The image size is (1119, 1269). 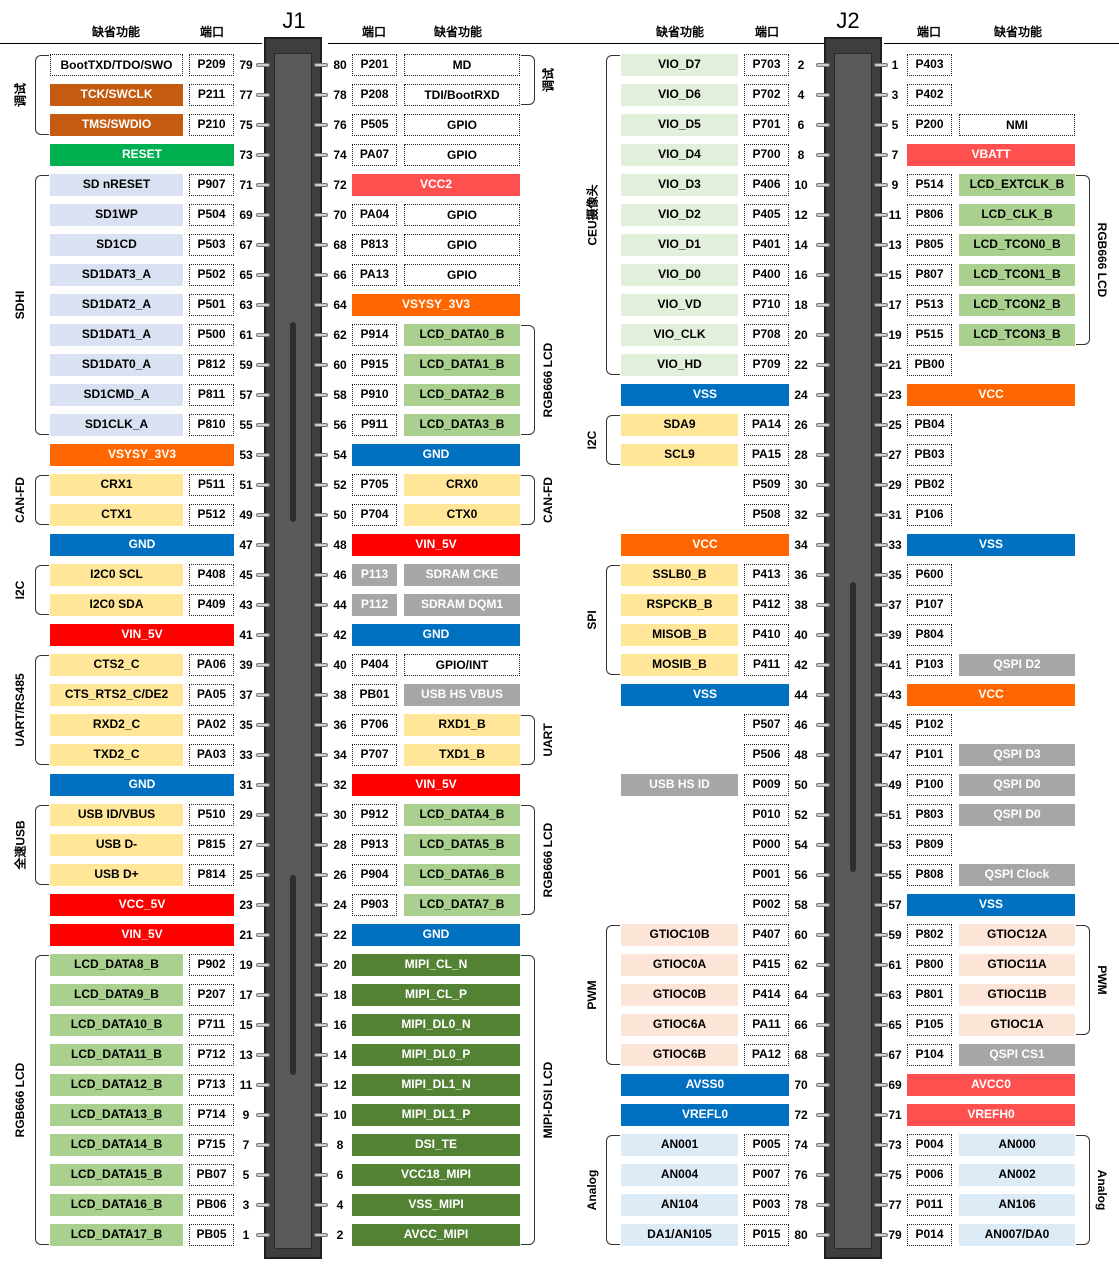 What do you see at coordinates (340, 275) in the screenshot?
I see `pin-number: 66` at bounding box center [340, 275].